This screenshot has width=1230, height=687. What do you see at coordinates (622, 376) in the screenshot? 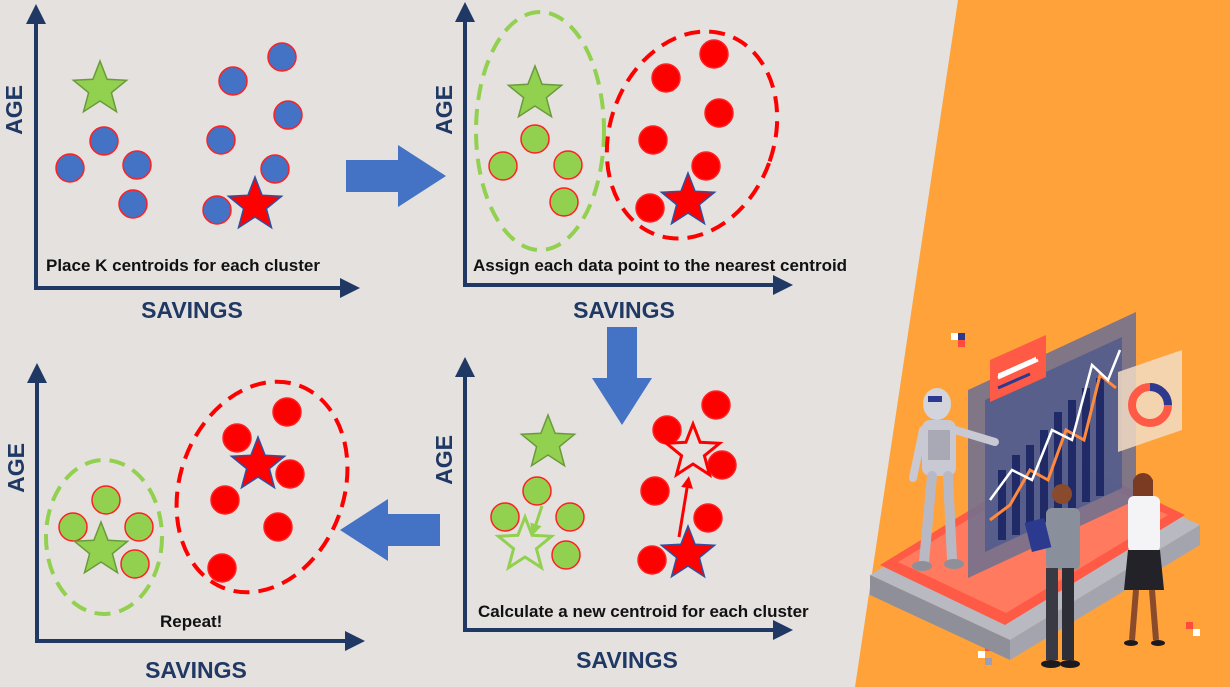
I see `arrow-down-icon` at bounding box center [622, 376].